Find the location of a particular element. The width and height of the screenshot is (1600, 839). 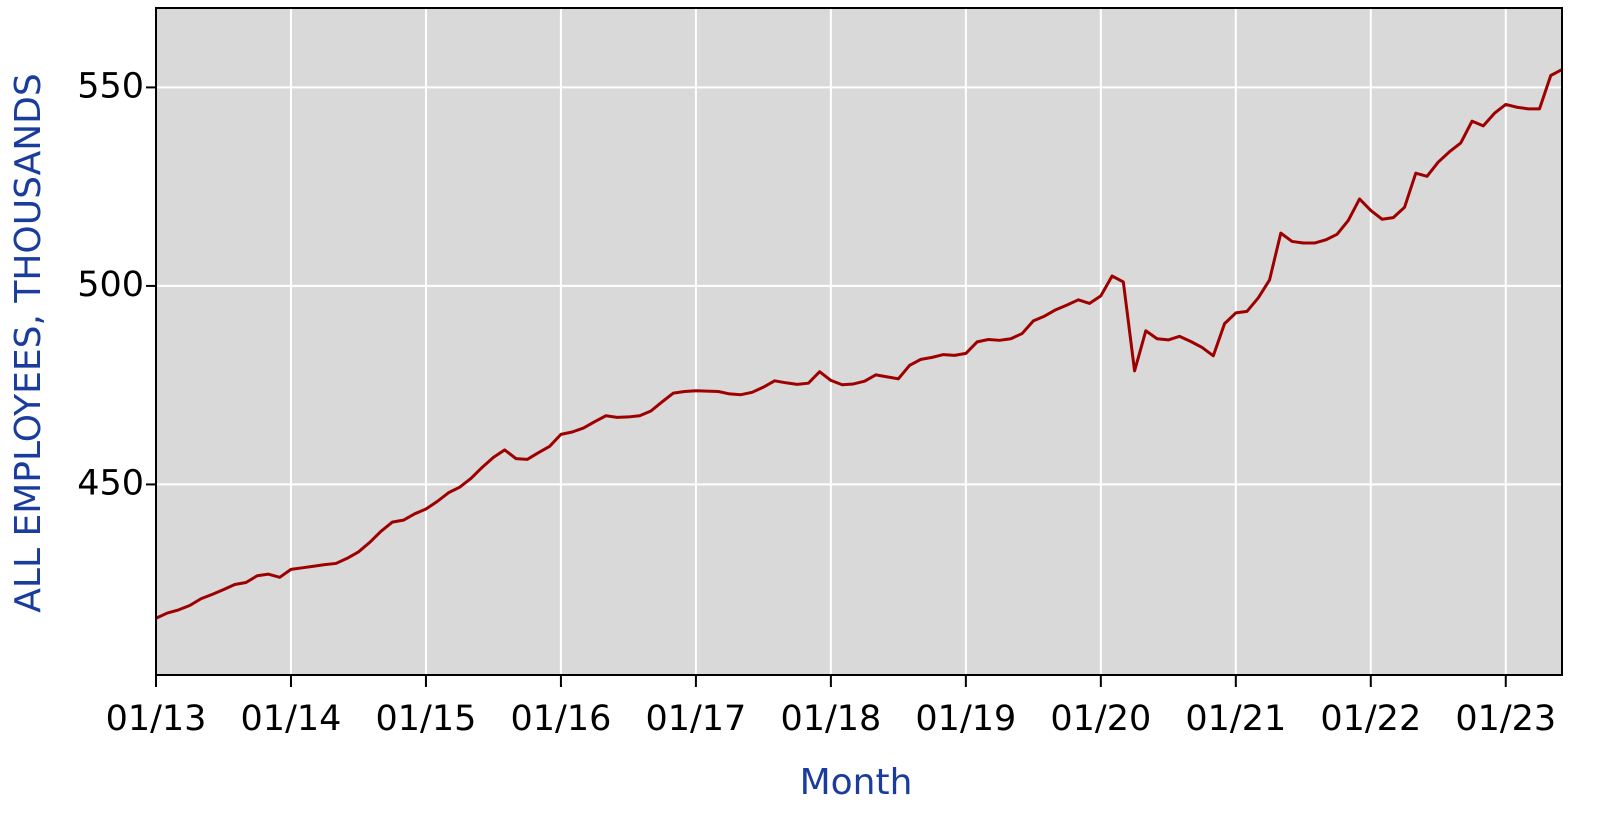

x-tick-label: 01/20 is located at coordinates (1100, 719).